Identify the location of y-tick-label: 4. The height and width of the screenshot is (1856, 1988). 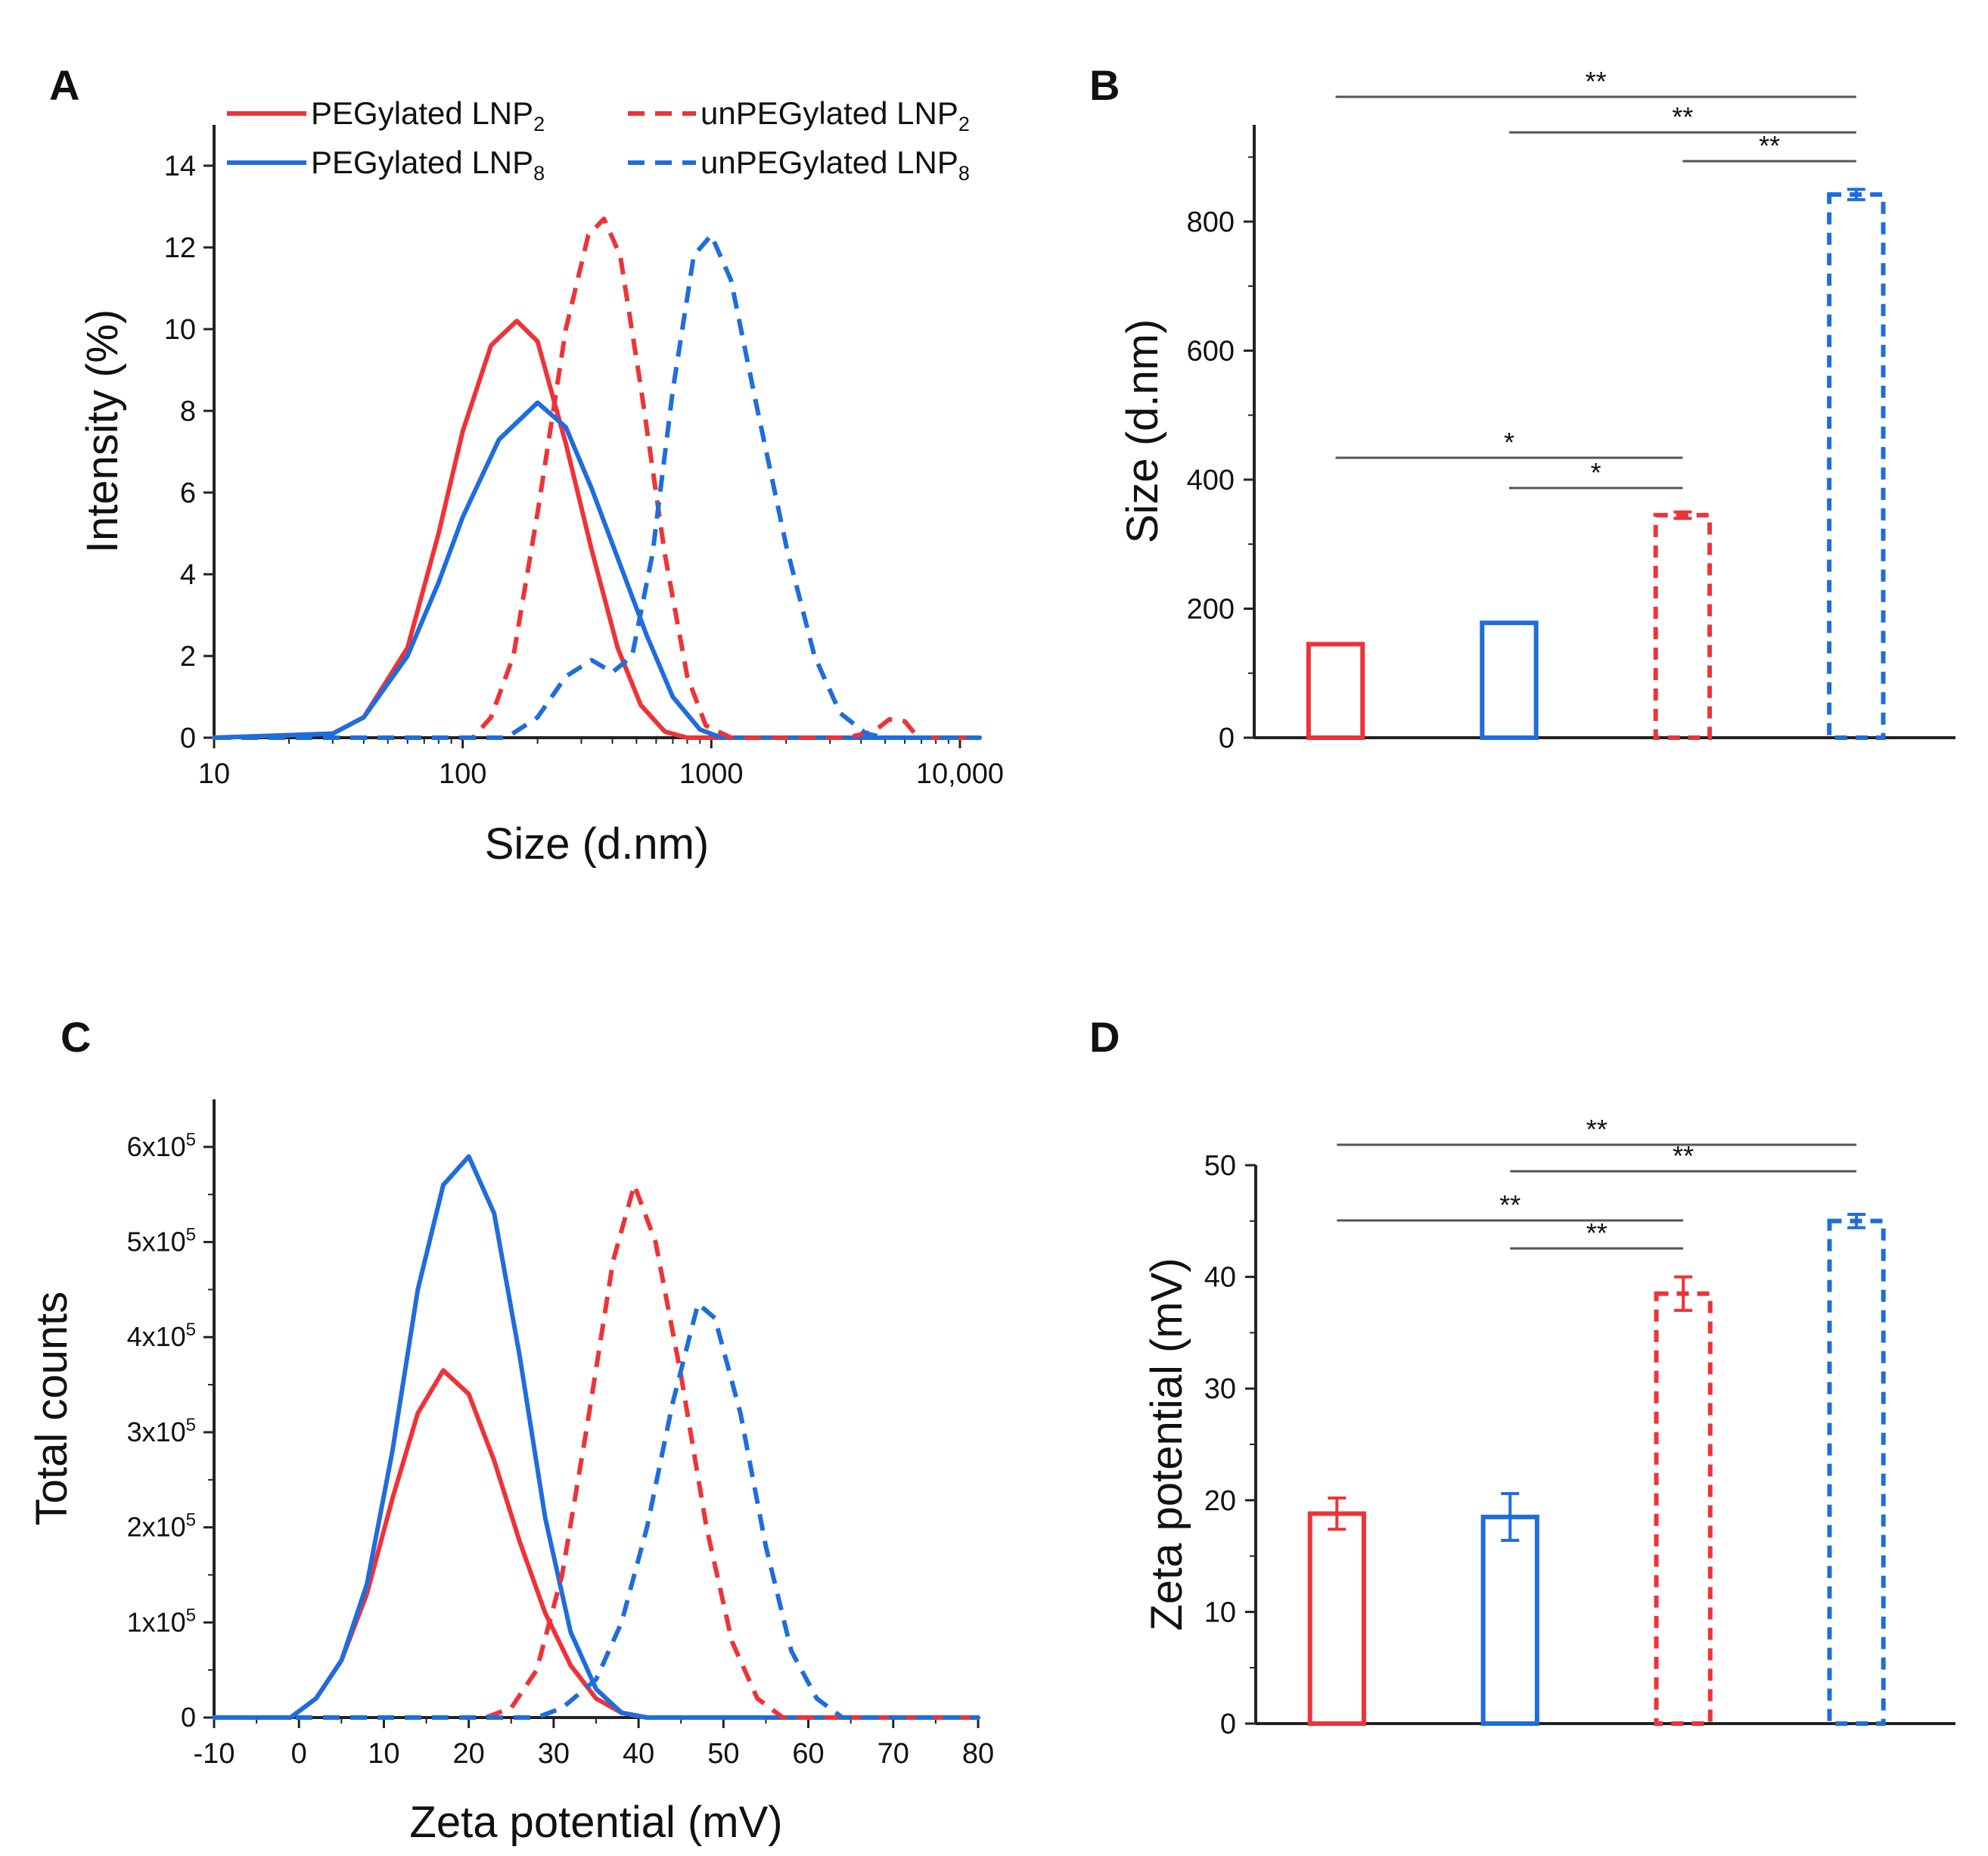
(188, 575).